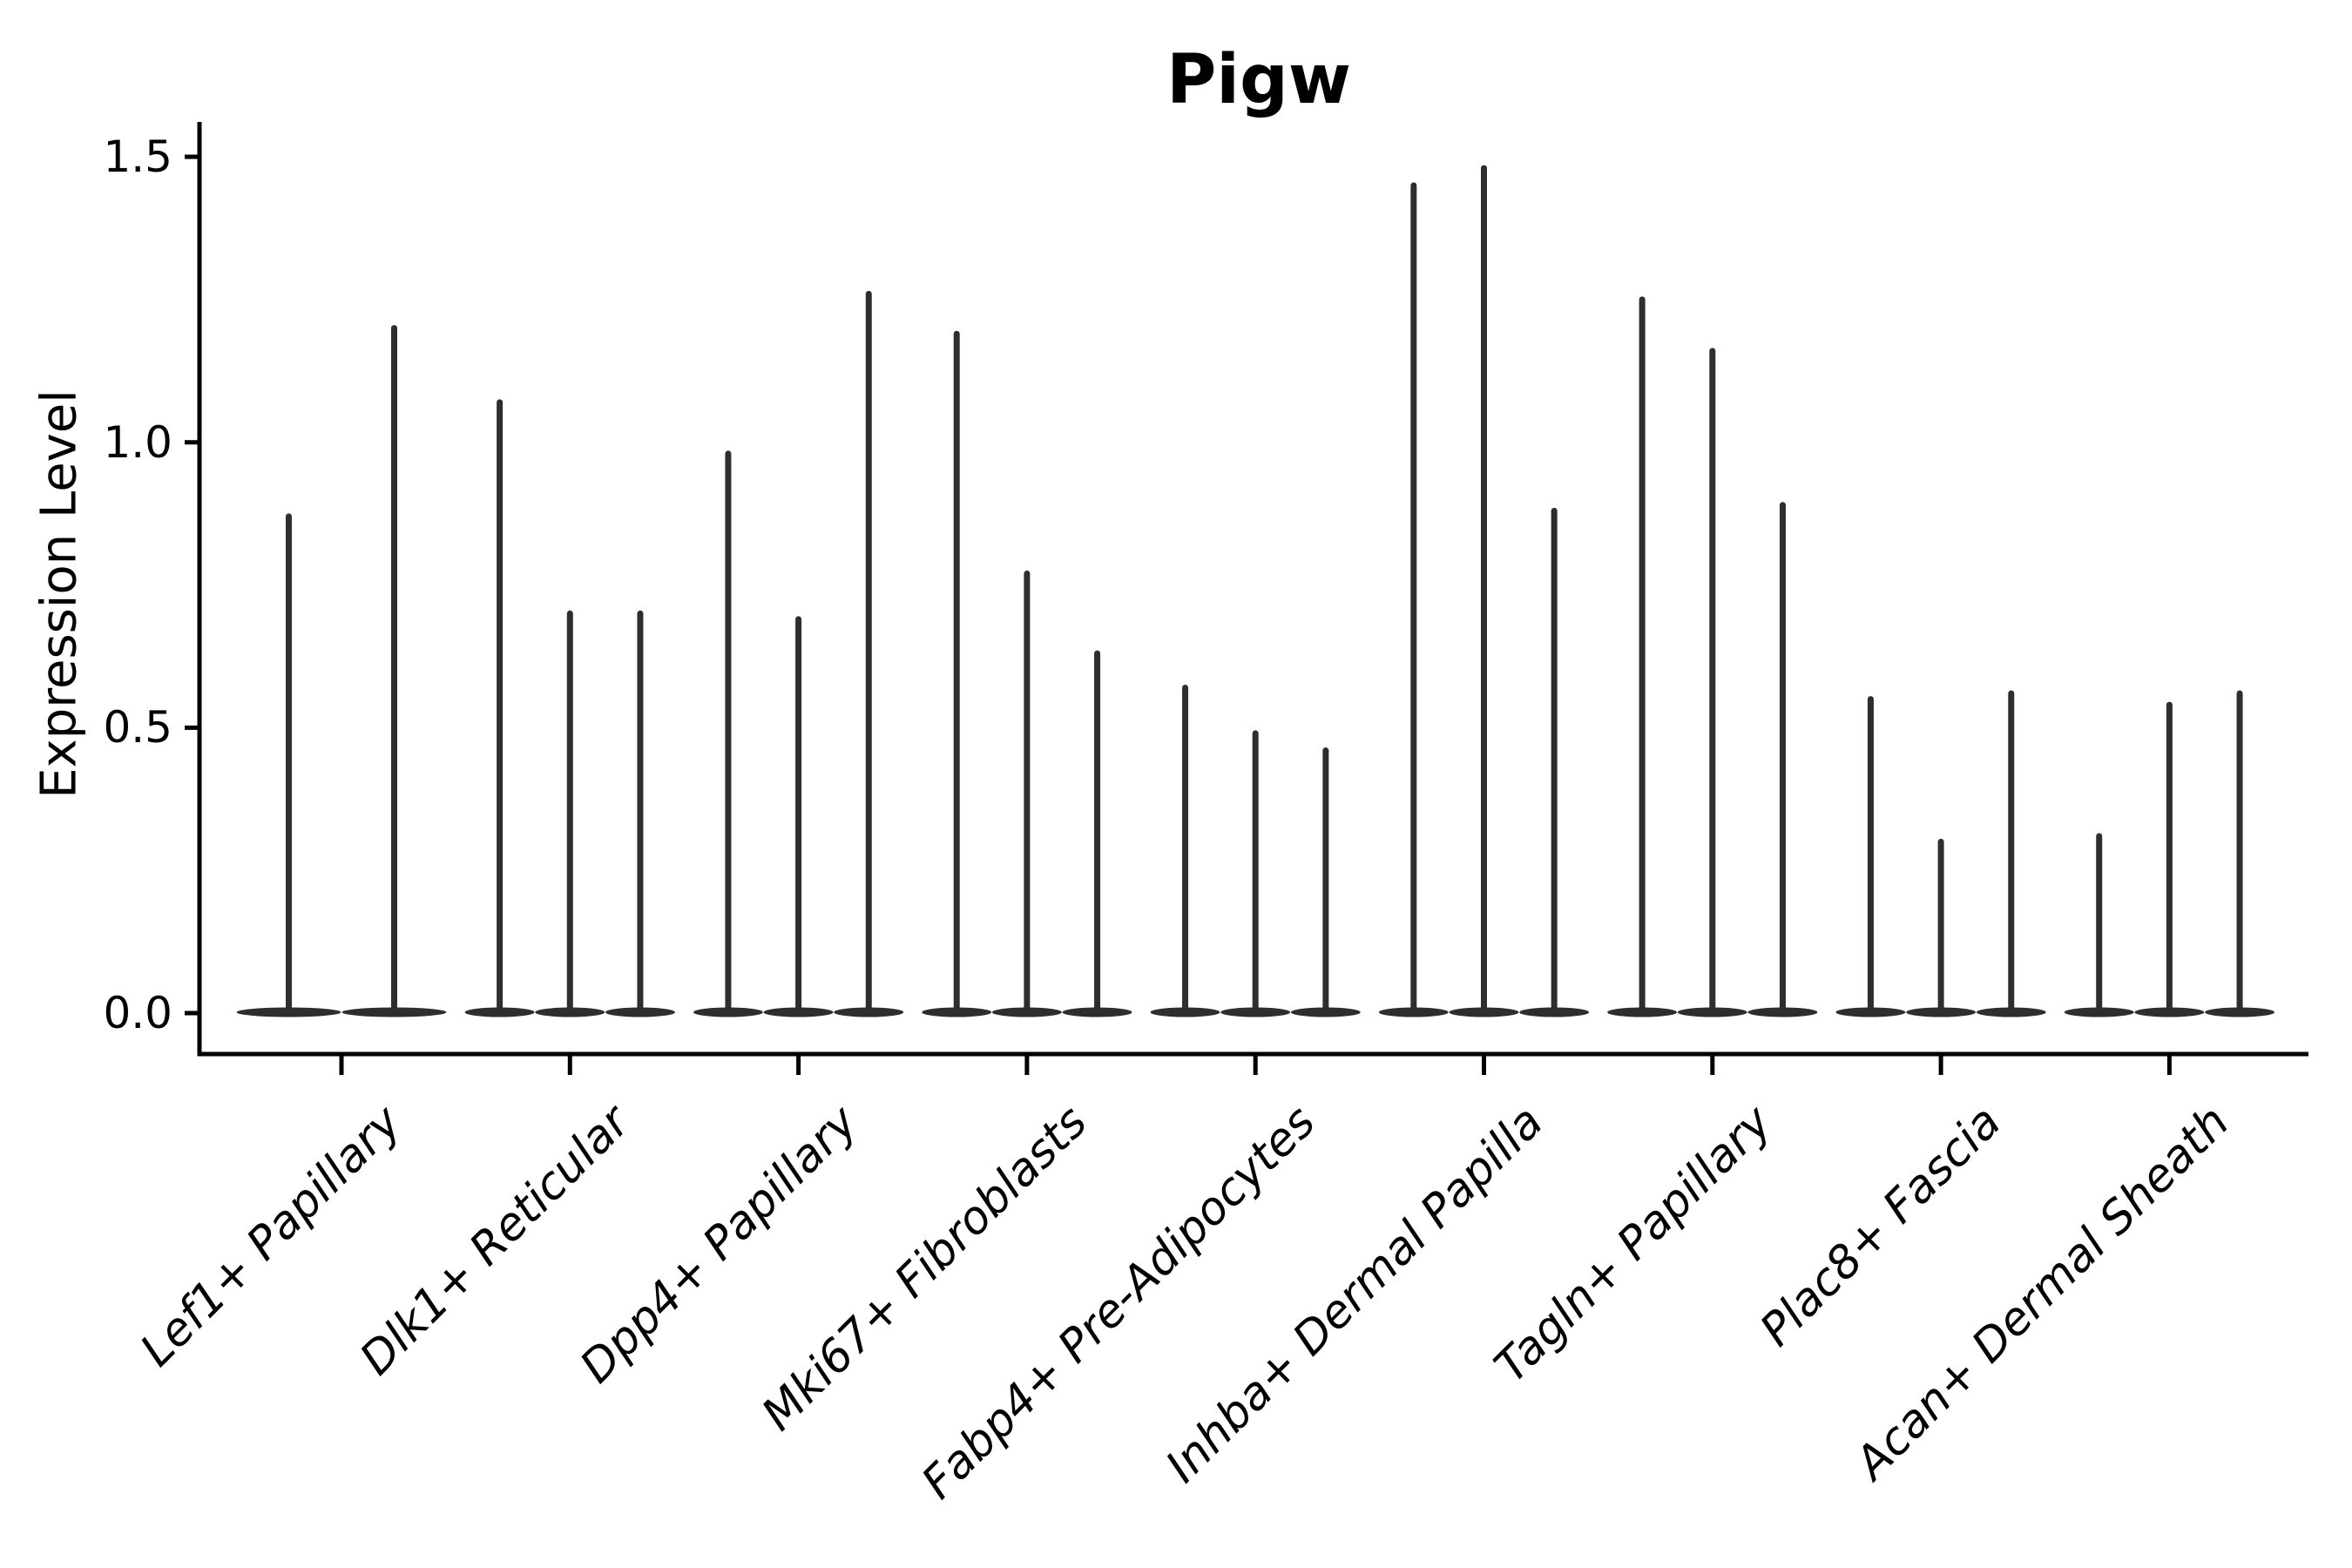  What do you see at coordinates (137, 157) in the screenshot?
I see `y-tick-label-1.5: 1.5` at bounding box center [137, 157].